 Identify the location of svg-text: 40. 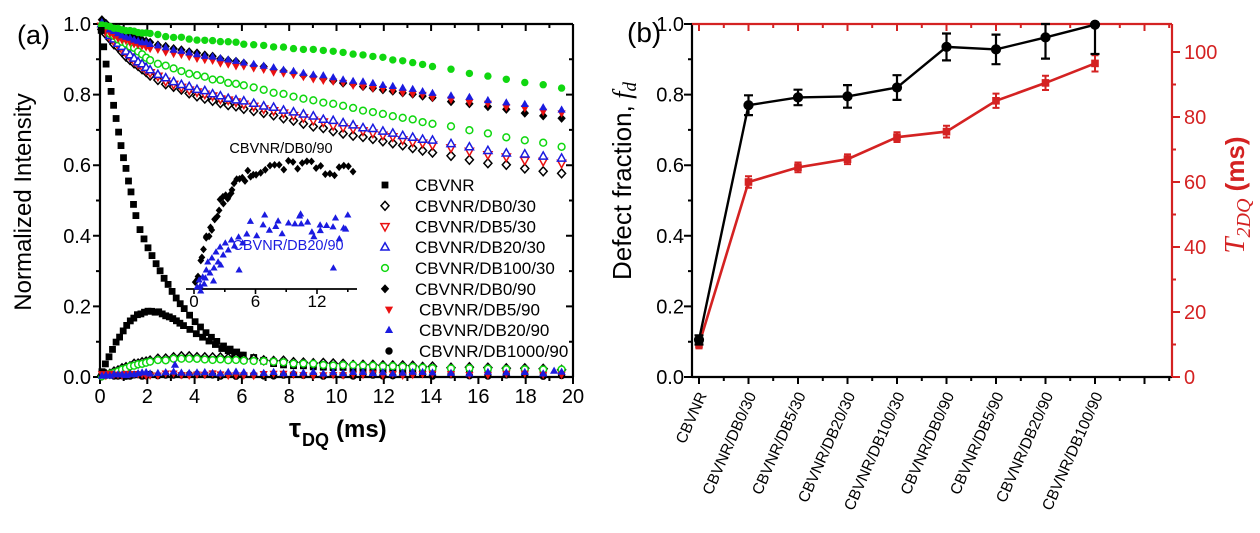
(1195, 248).